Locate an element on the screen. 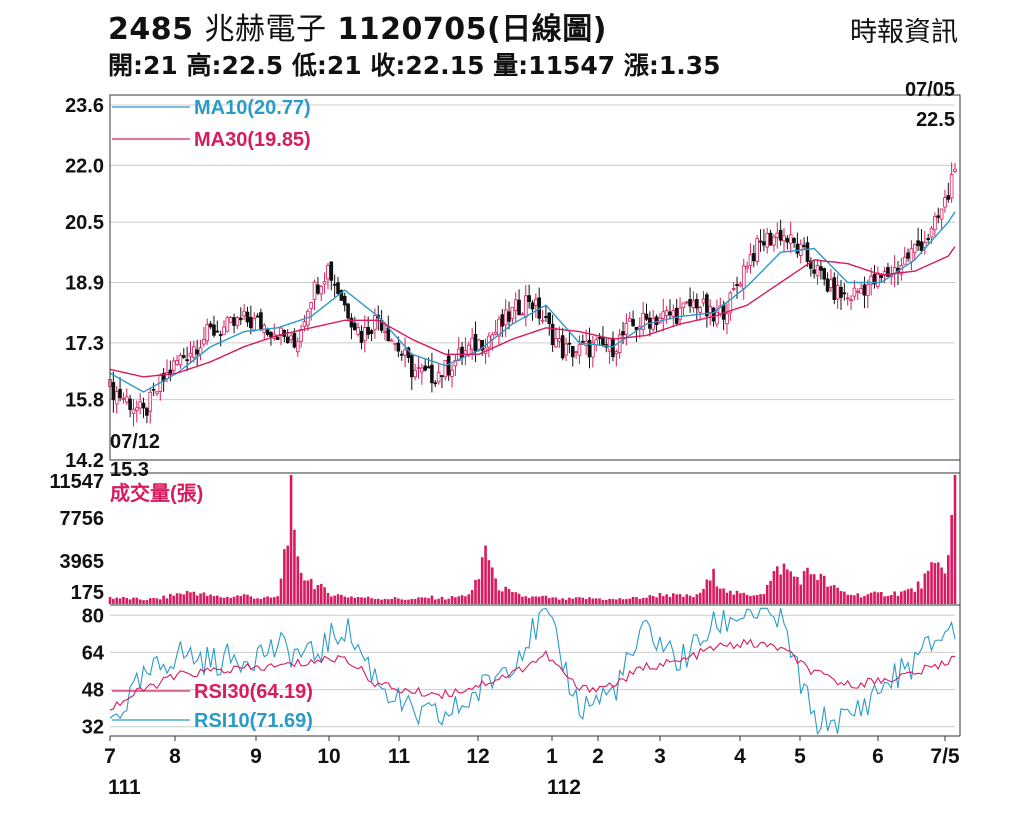  ohlc-item-2: 低:21 is located at coordinates (331, 65).